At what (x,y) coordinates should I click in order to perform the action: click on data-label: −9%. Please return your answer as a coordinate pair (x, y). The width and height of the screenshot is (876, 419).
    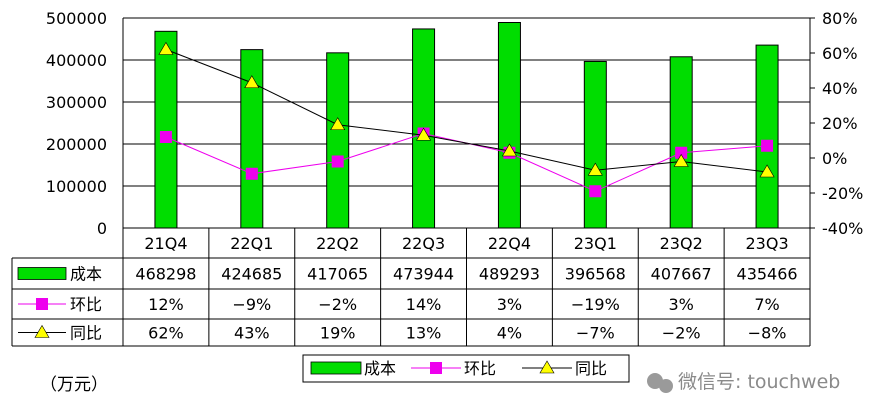
    Looking at the image, I should click on (251, 304).